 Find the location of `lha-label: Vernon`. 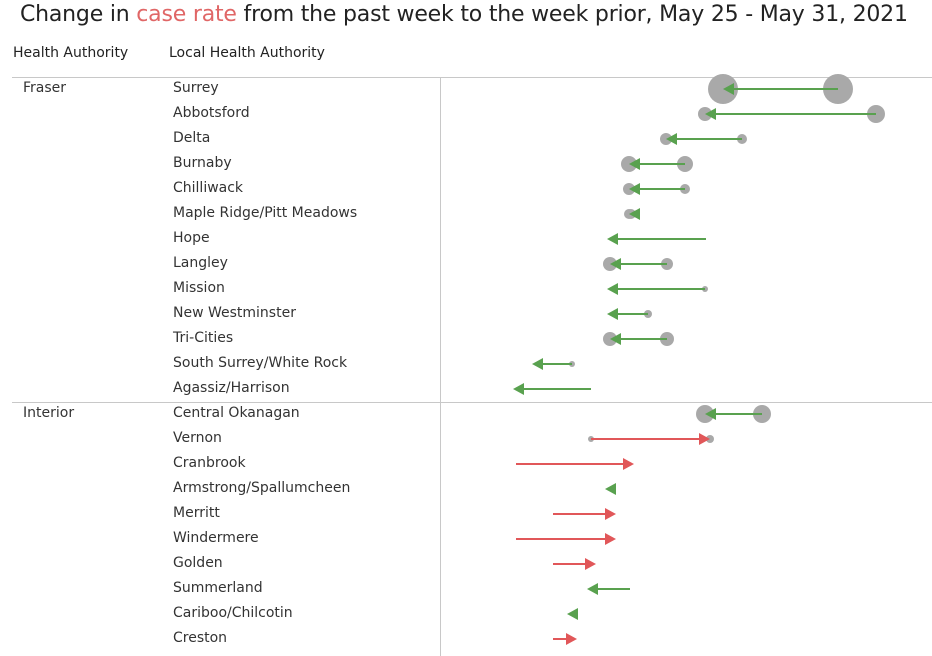

lha-label: Vernon is located at coordinates (197, 438).